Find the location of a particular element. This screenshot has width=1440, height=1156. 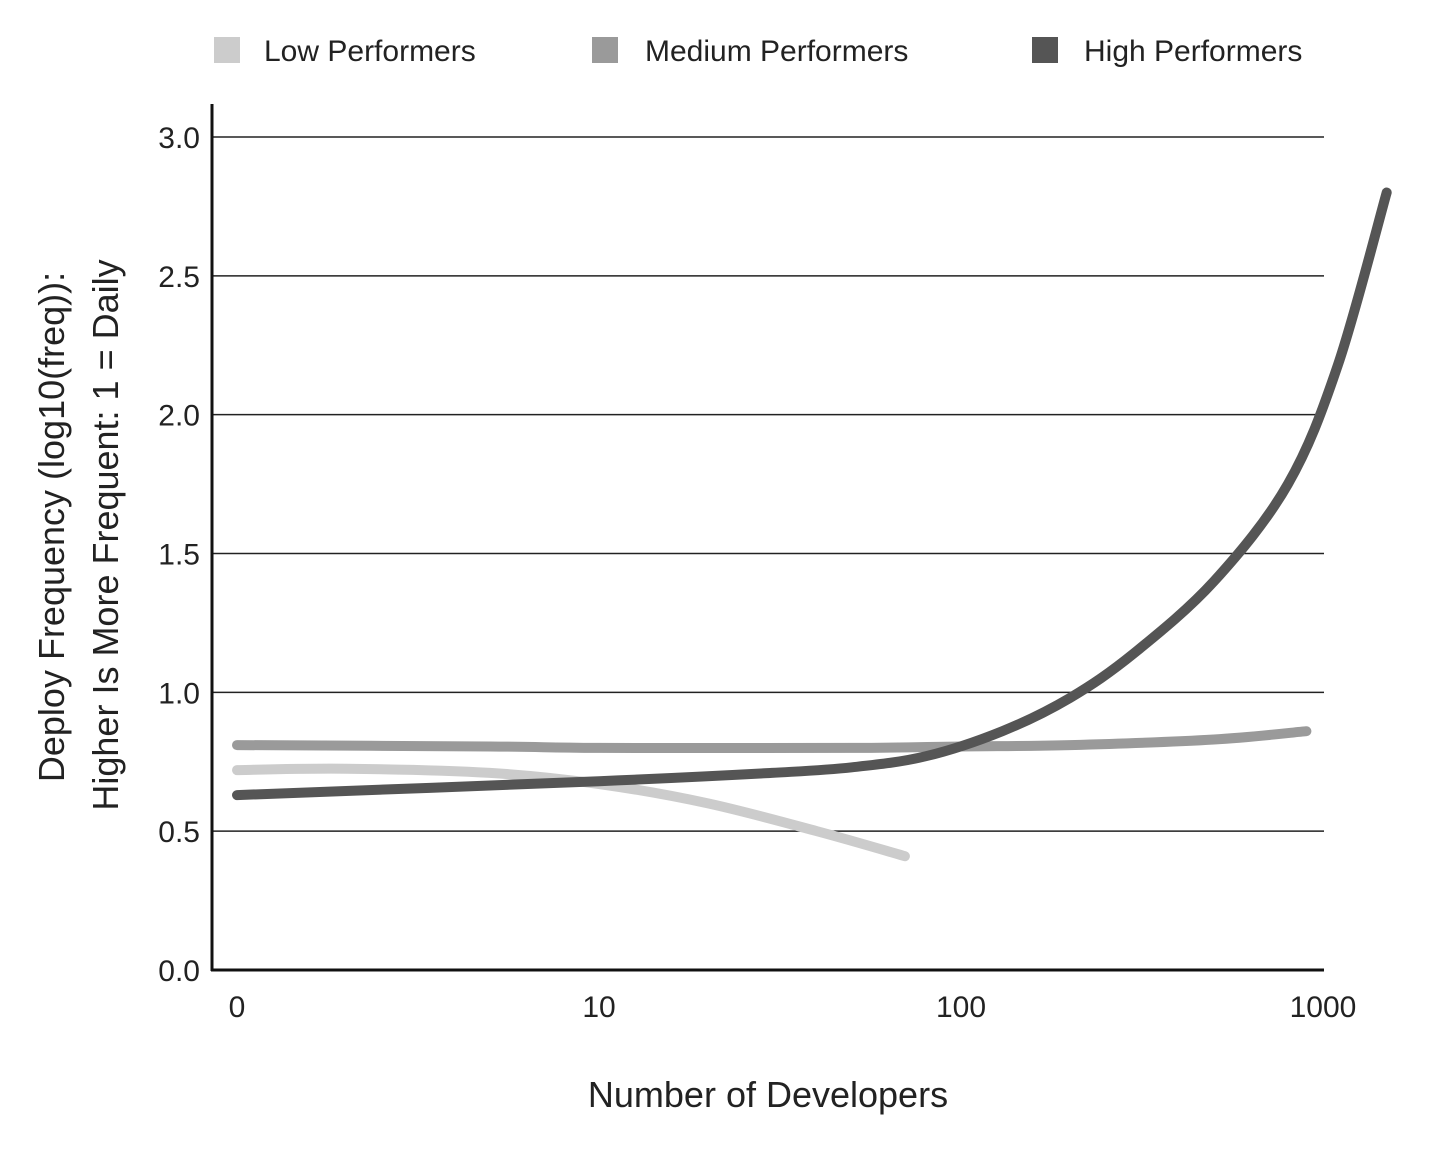

y-tick-label: 2.5 is located at coordinates (179, 277).